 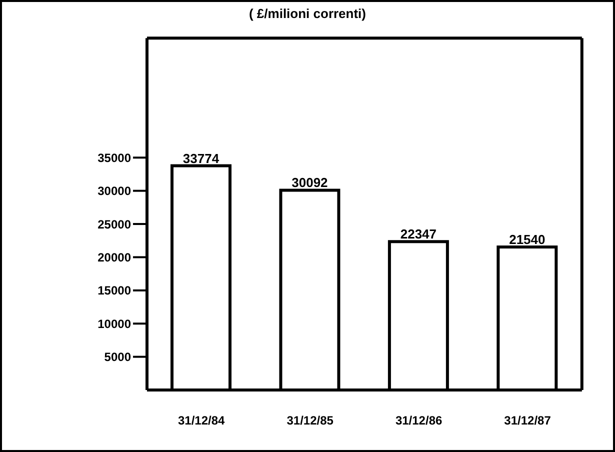 What do you see at coordinates (418, 234) in the screenshot?
I see `data-label: 22347` at bounding box center [418, 234].